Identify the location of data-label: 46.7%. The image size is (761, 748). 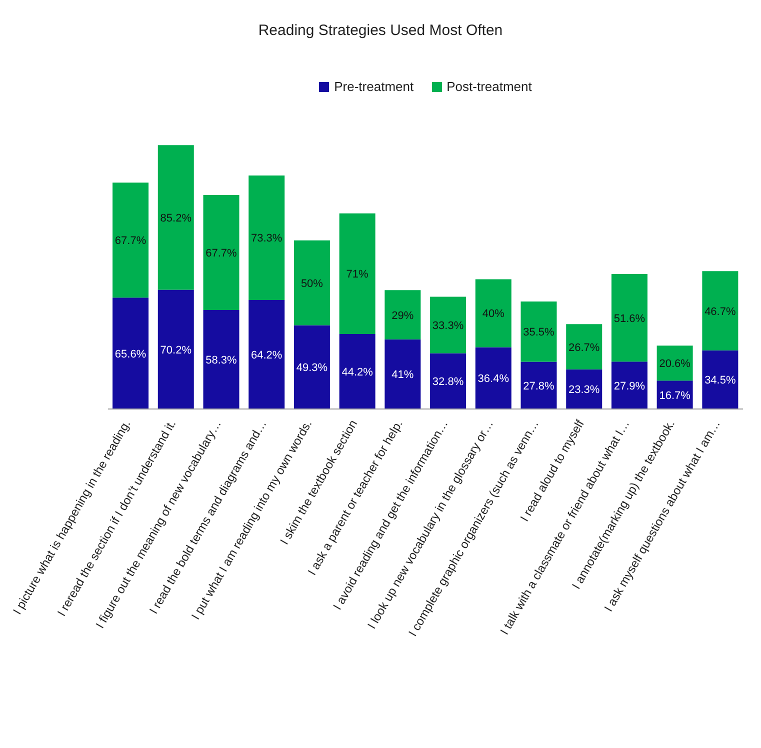
(720, 312).